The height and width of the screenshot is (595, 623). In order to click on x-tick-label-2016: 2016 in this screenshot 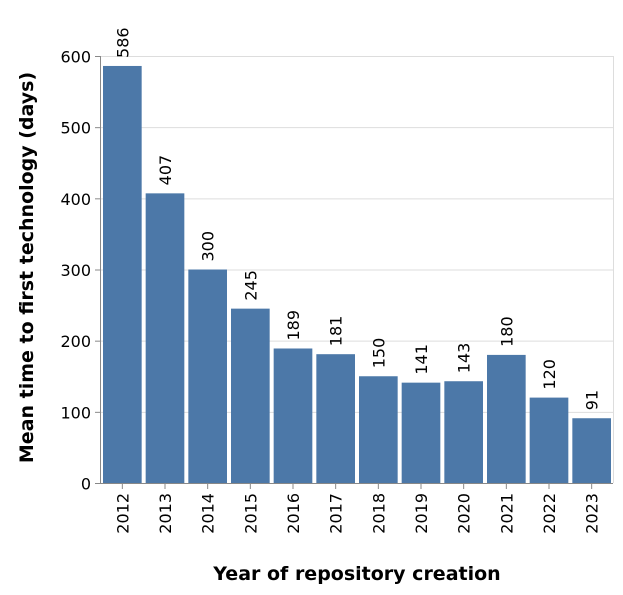, I will do `click(293, 513)`.